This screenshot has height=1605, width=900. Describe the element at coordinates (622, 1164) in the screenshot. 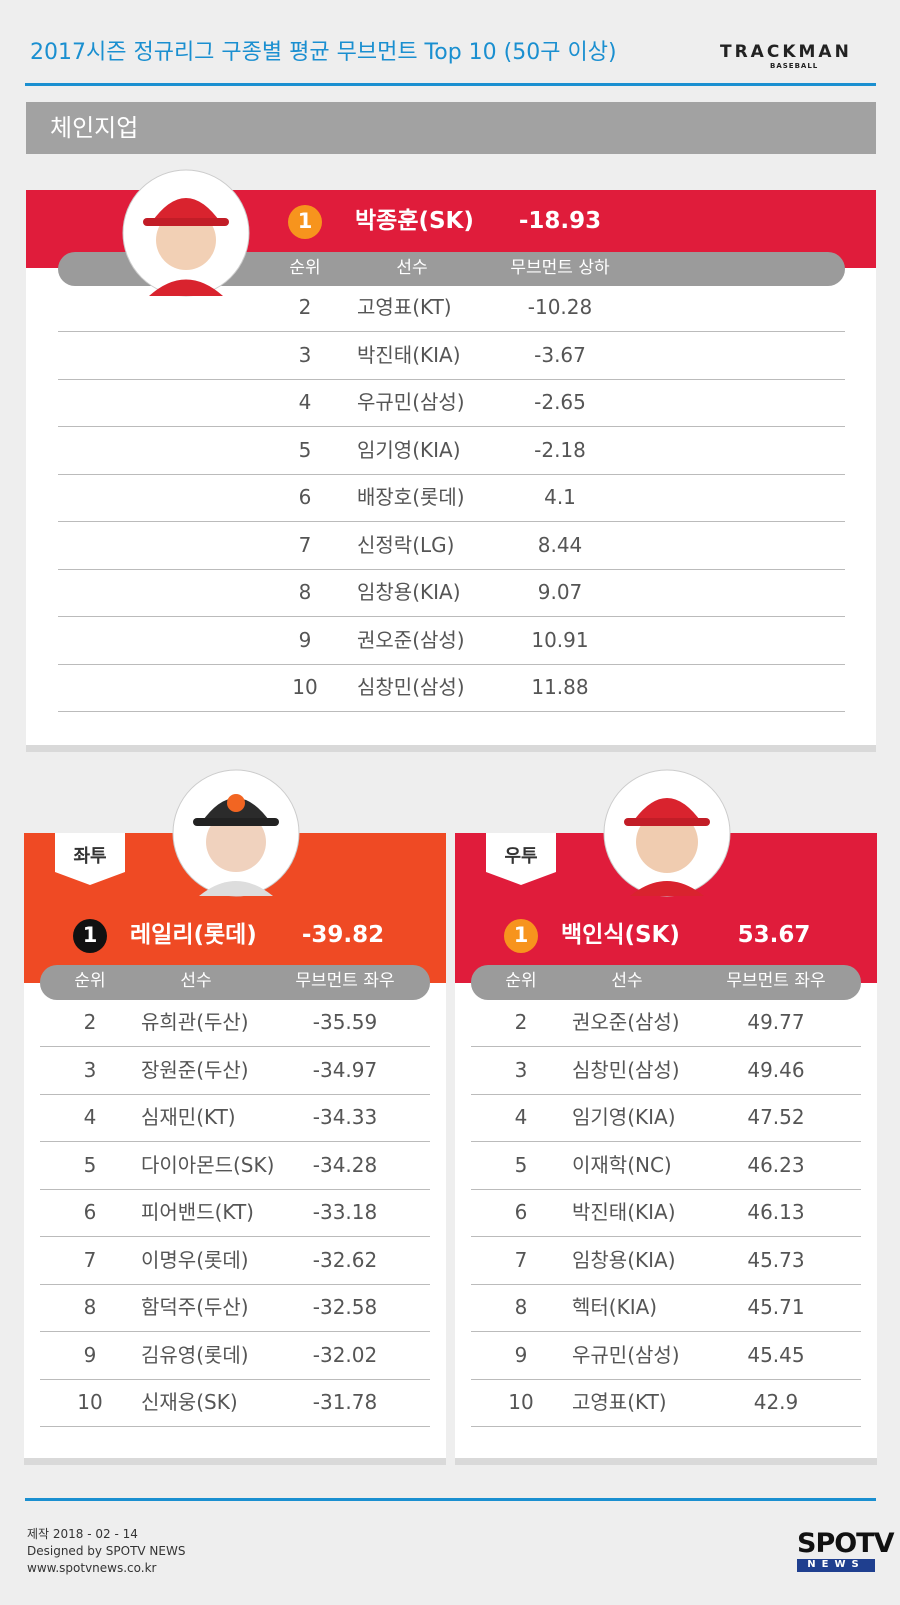

I see `player: 이재학(NC)` at that location.